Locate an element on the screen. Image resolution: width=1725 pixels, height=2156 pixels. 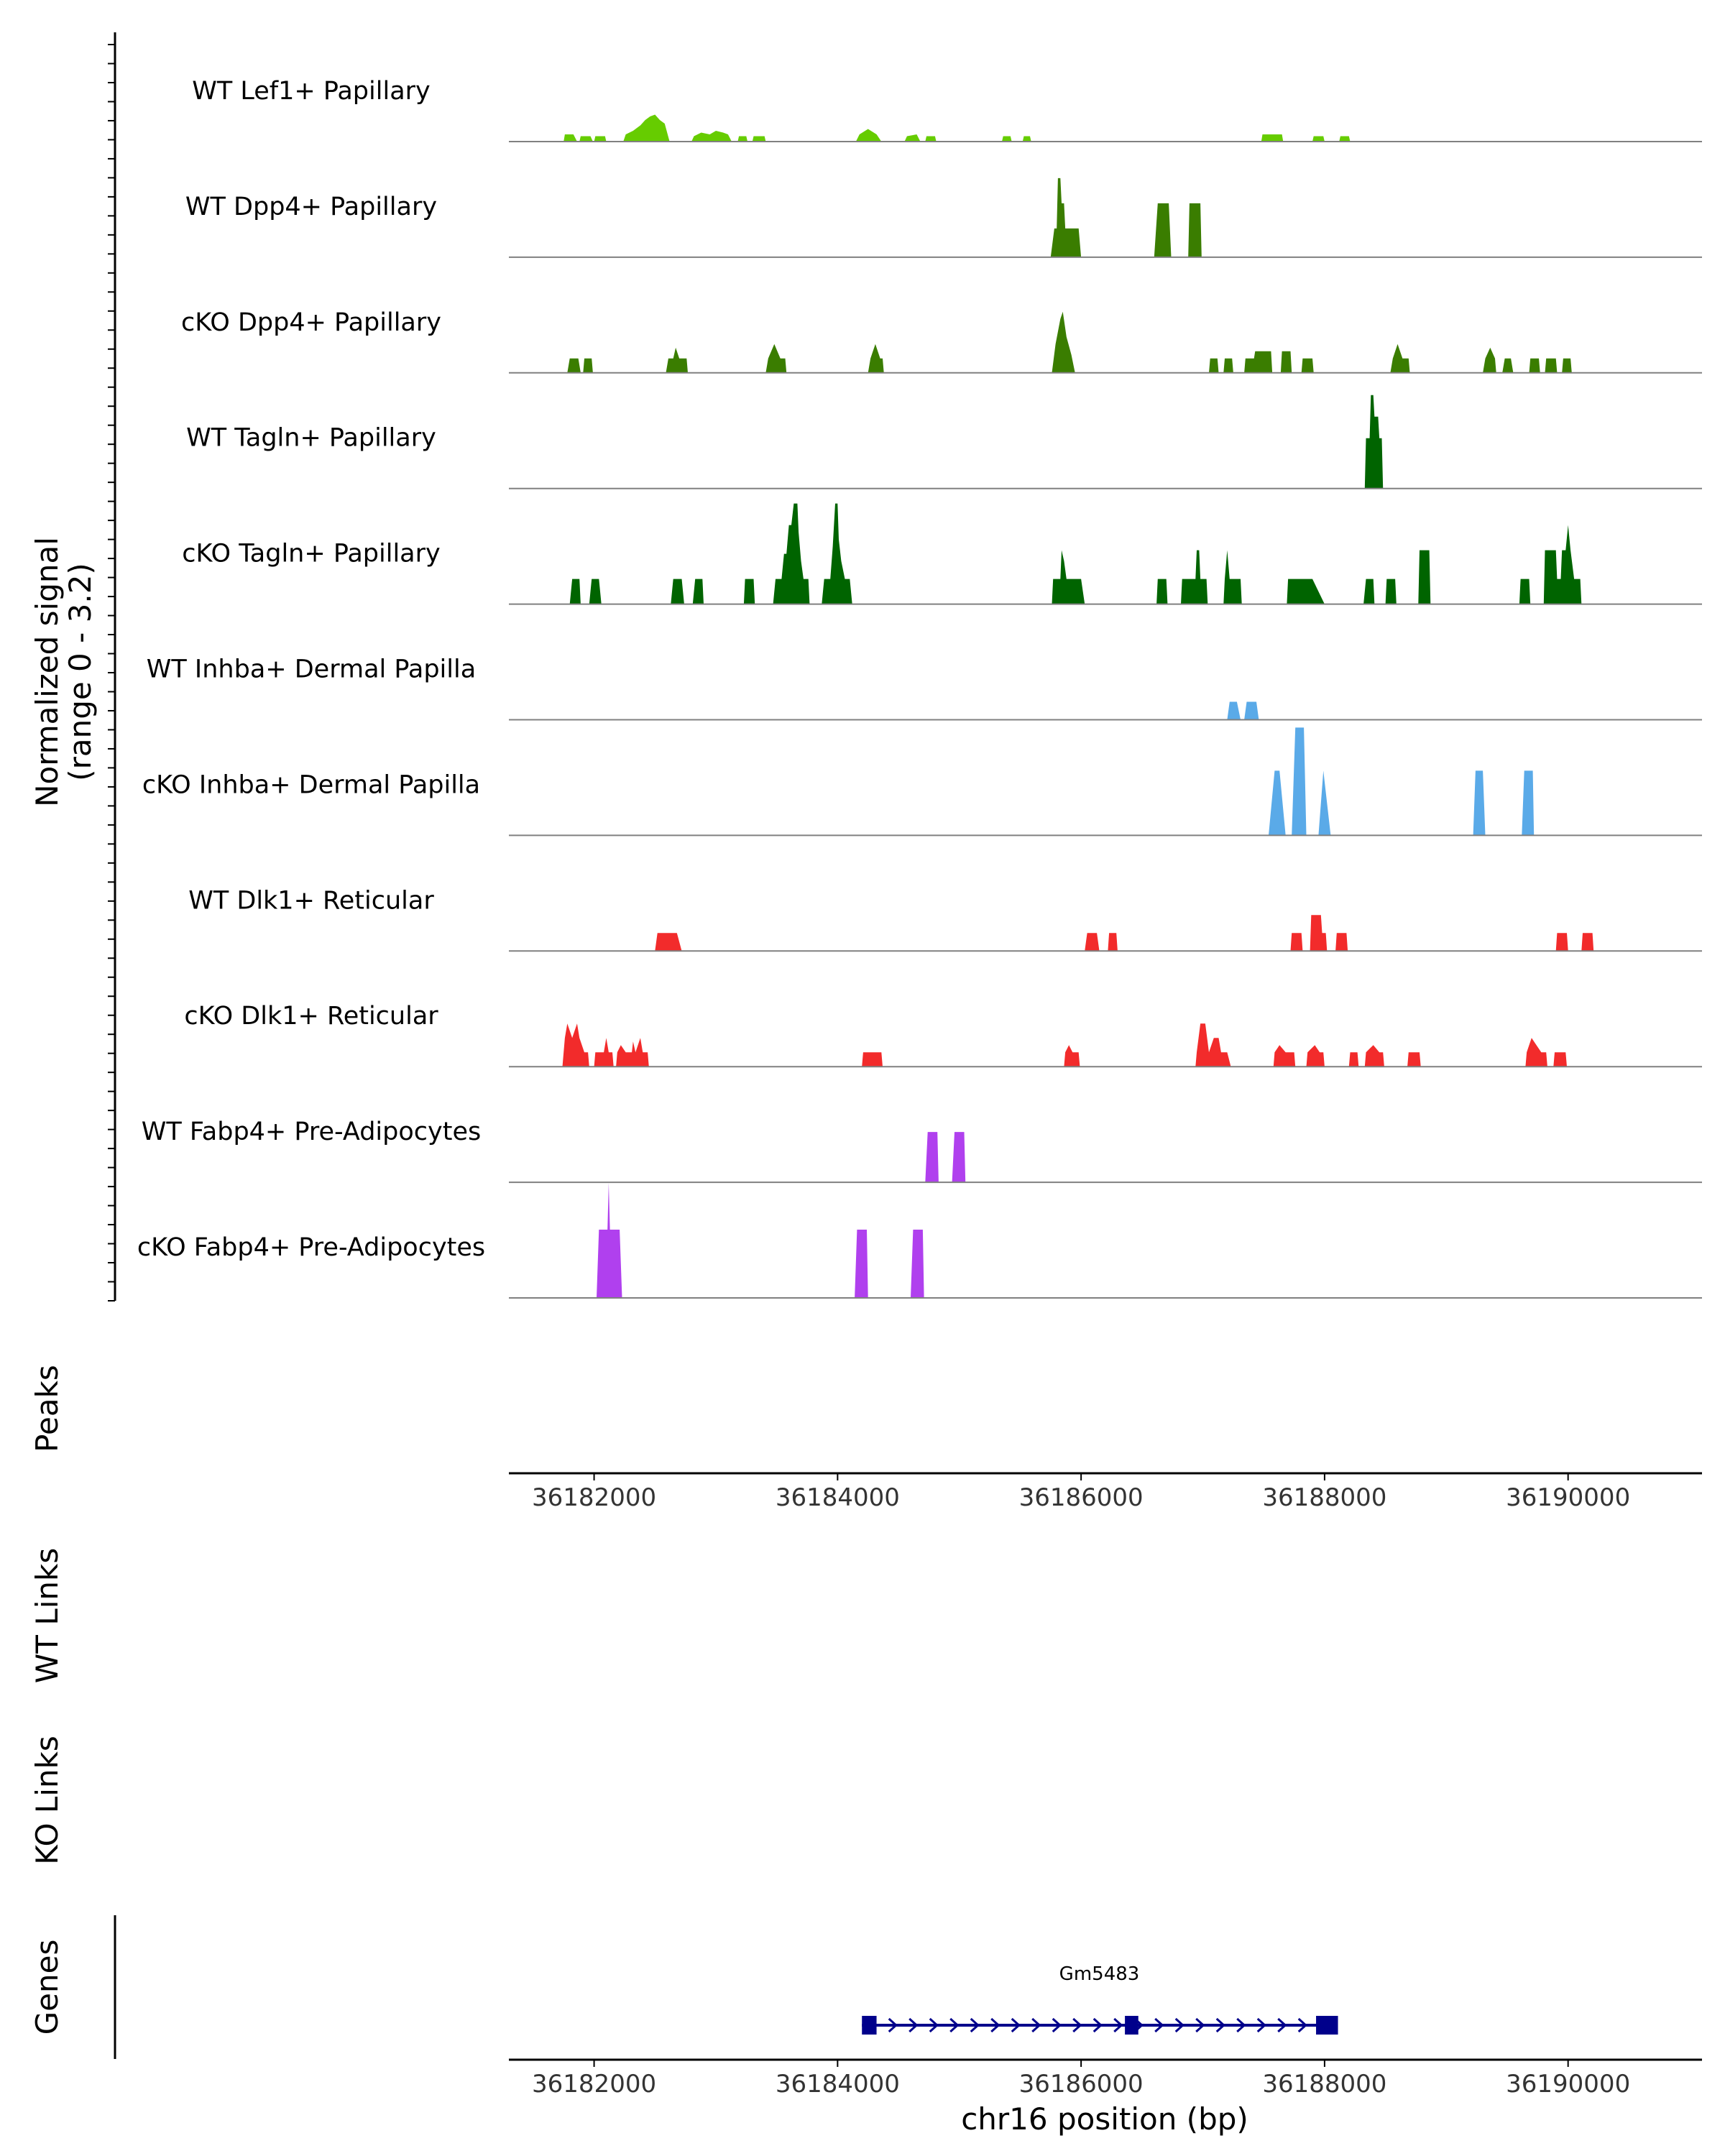
track-6: WT Inhba+ Dermal Papilla is located at coordinates (924, 688).